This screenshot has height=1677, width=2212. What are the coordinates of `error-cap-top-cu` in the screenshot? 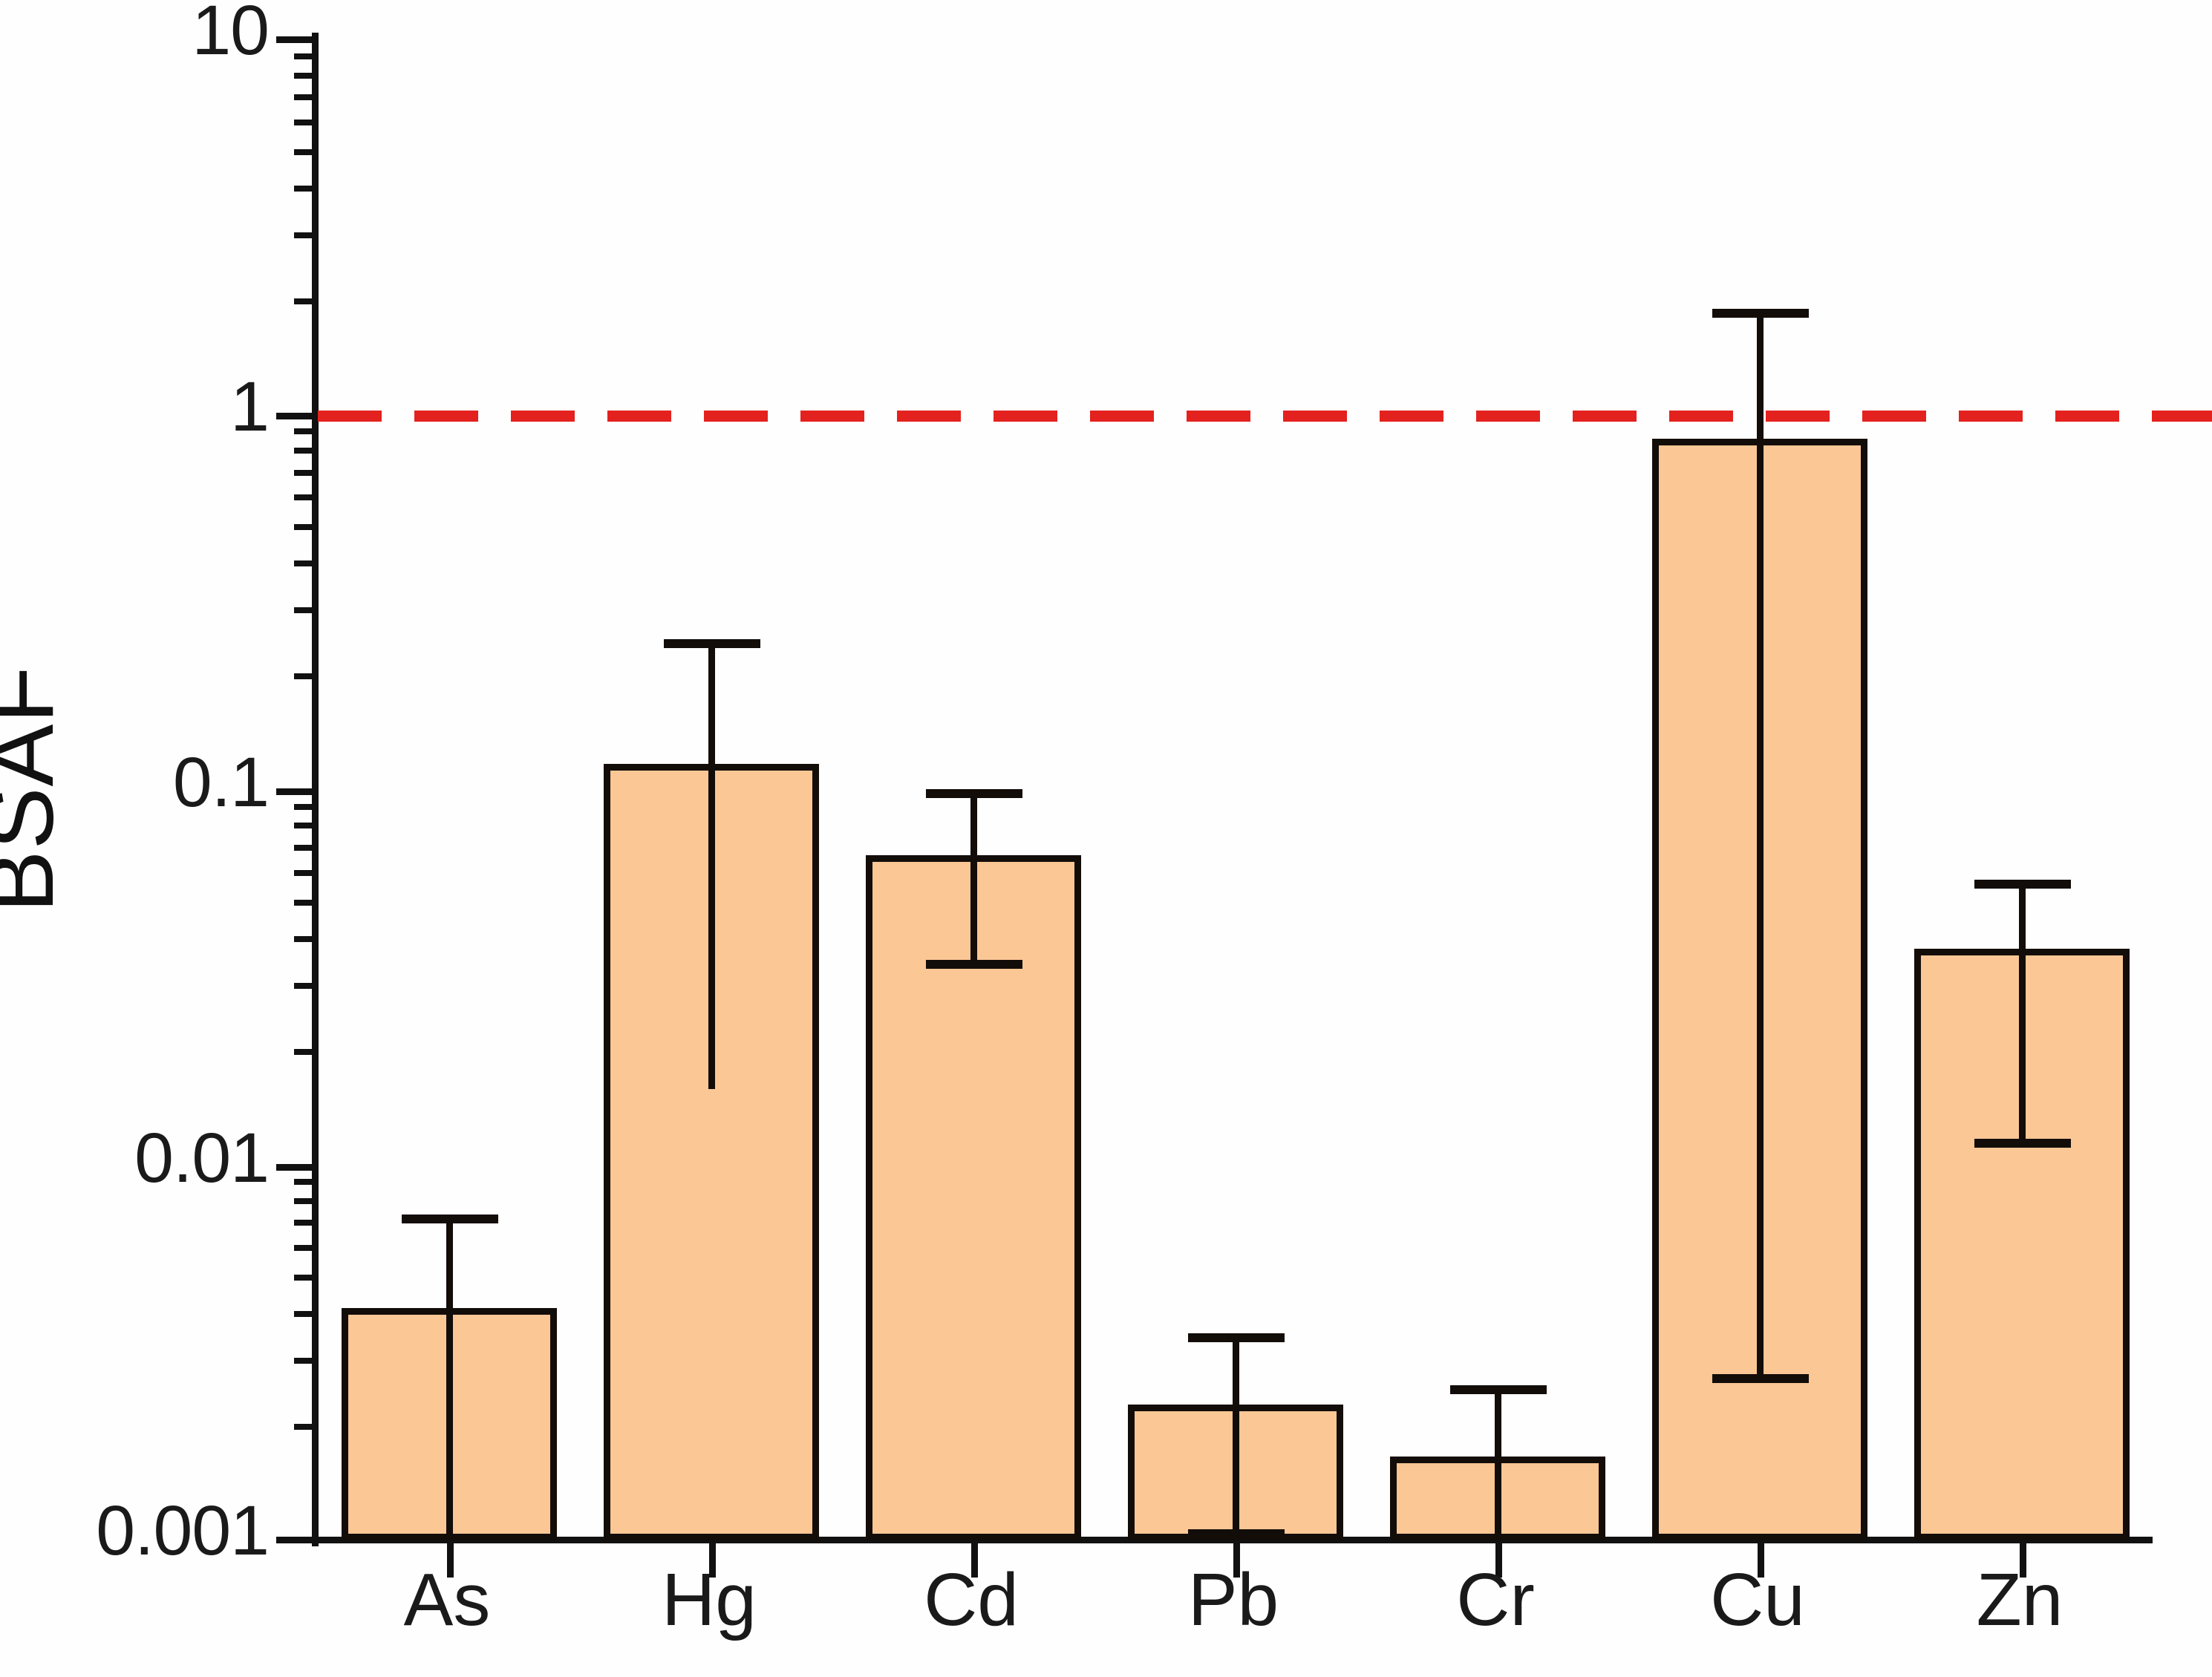 It's located at (1761, 313).